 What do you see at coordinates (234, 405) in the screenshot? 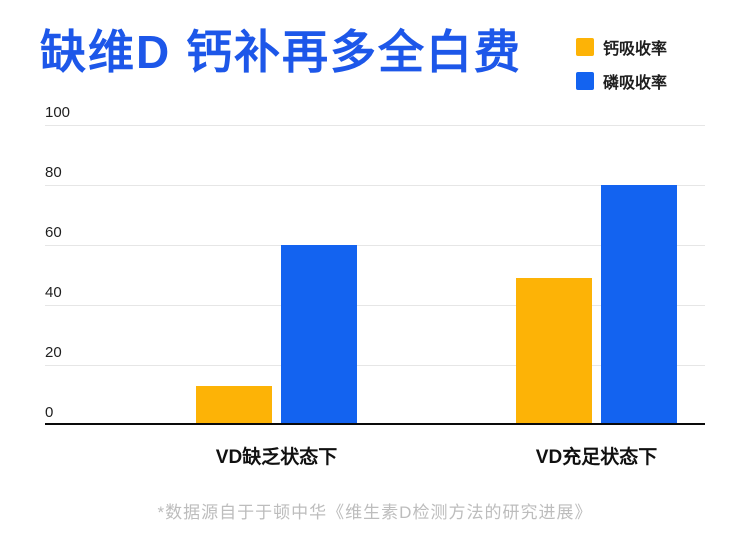
I see `bar-series0-group0` at bounding box center [234, 405].